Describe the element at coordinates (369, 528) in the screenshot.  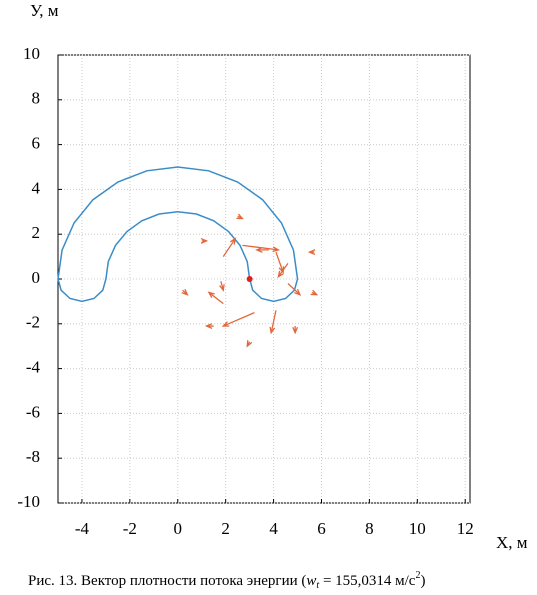
I see `x-tick-label: 8` at that location.